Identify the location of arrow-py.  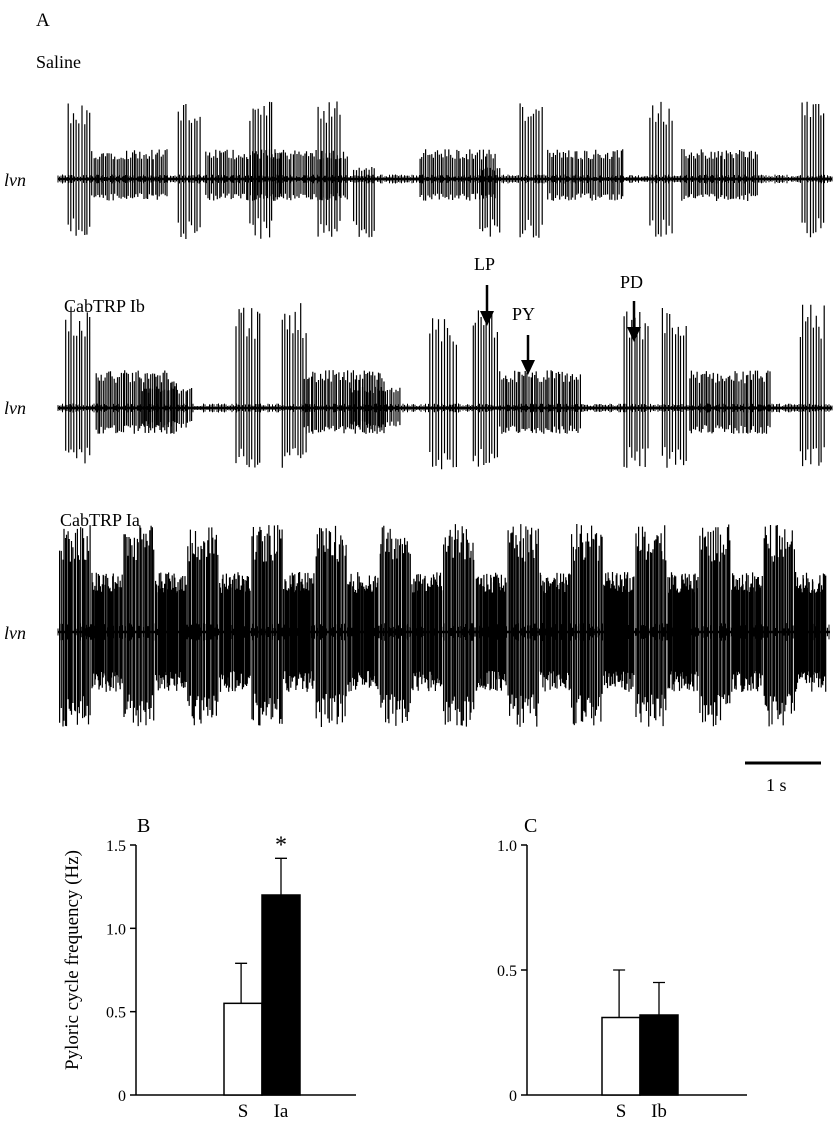
(528, 355).